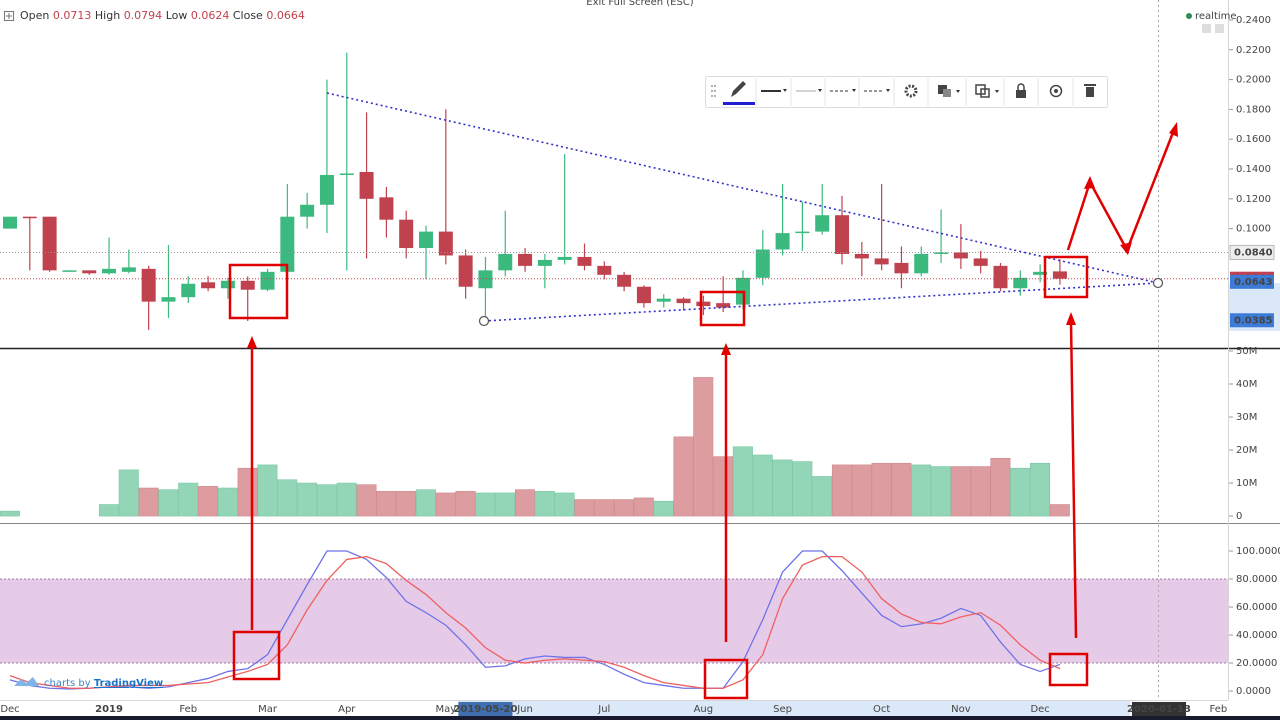 Image resolution: width=1280 pixels, height=720 pixels. Describe the element at coordinates (109, 709) in the screenshot. I see `x-tick-label: 2019` at that location.